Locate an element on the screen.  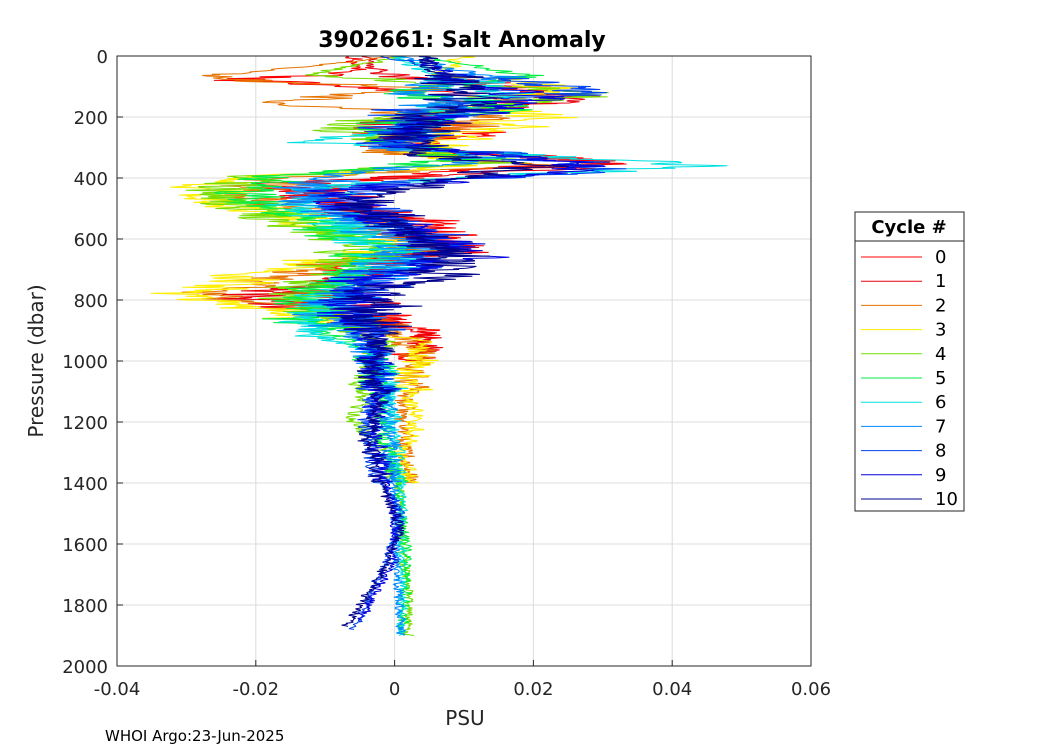
x-tick-label: 0 is located at coordinates (394, 689).